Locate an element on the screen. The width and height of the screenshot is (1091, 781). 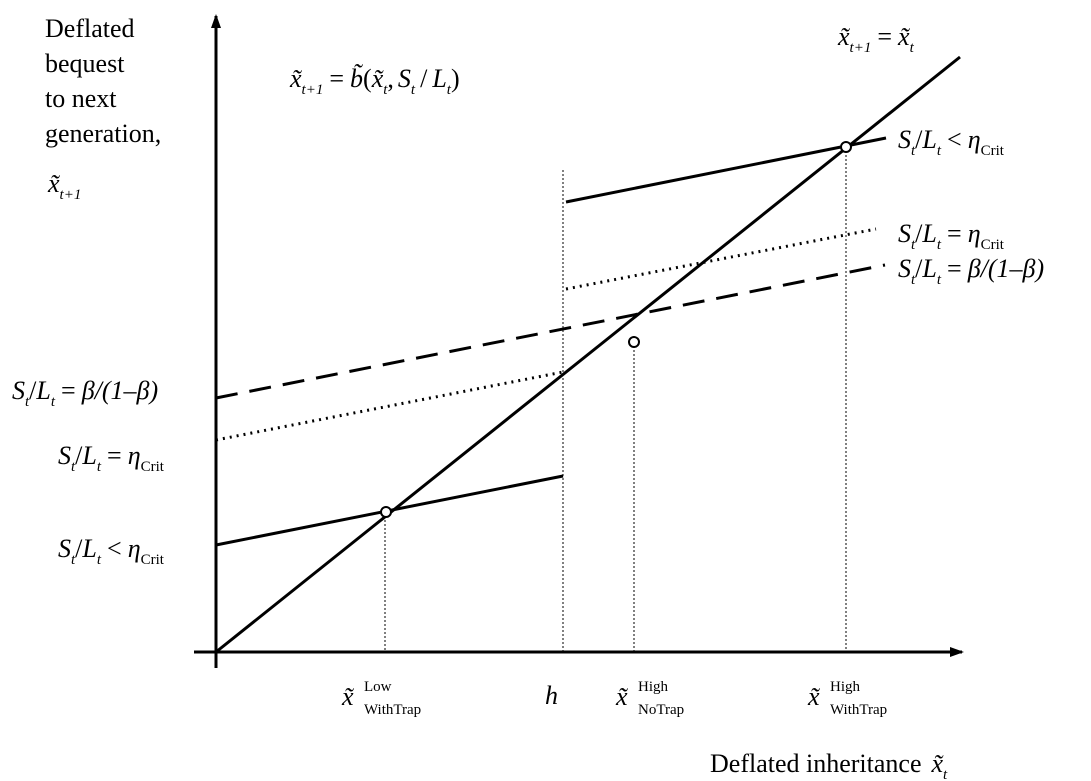
x-tick-high-withtrap: x̃ High WithTrap is located at coordinates (847, 698).